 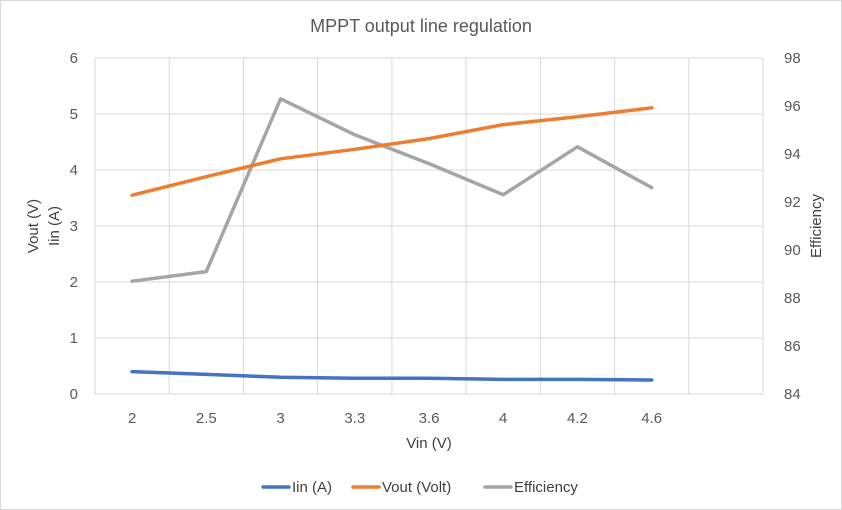 I want to click on right-tick-label: 94, so click(x=792, y=154).